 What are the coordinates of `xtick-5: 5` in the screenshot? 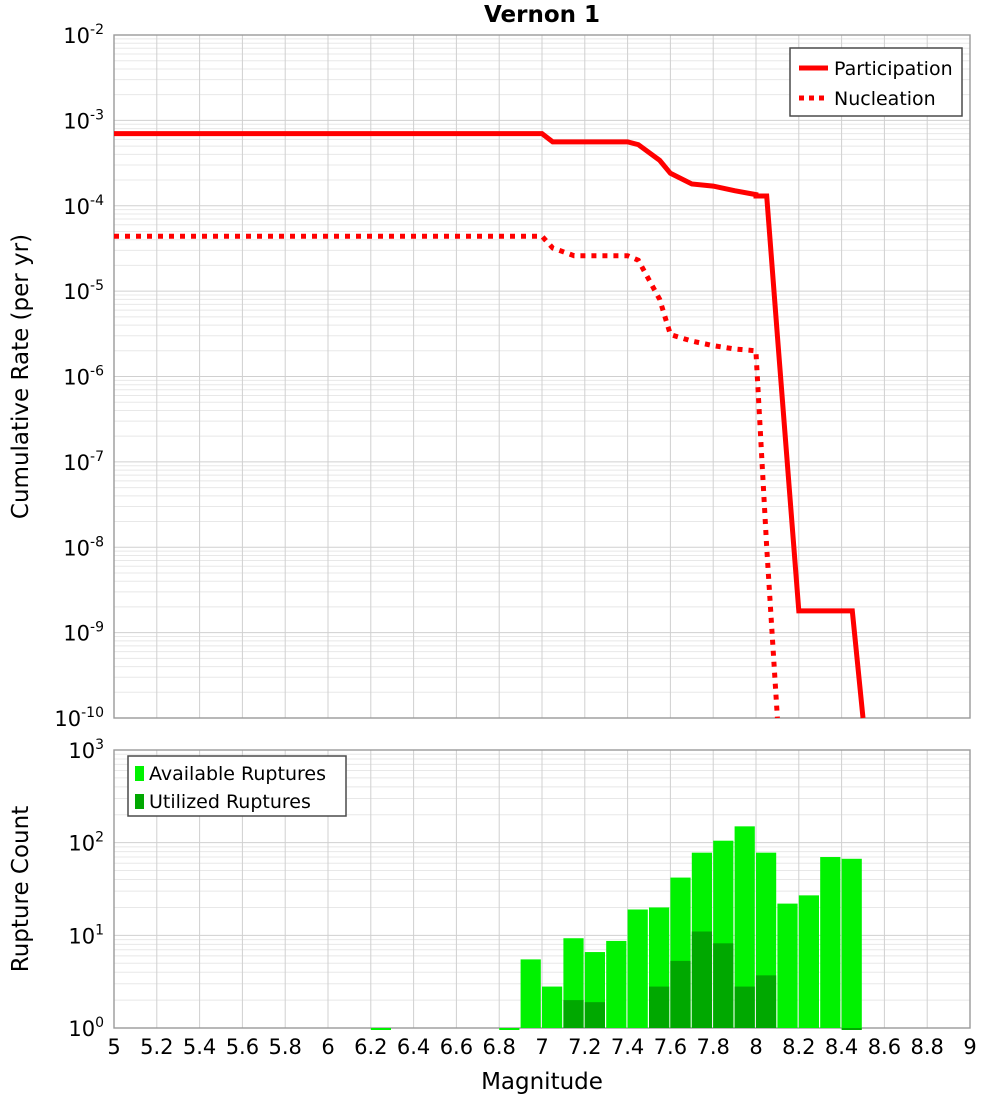 It's located at (113, 1047).